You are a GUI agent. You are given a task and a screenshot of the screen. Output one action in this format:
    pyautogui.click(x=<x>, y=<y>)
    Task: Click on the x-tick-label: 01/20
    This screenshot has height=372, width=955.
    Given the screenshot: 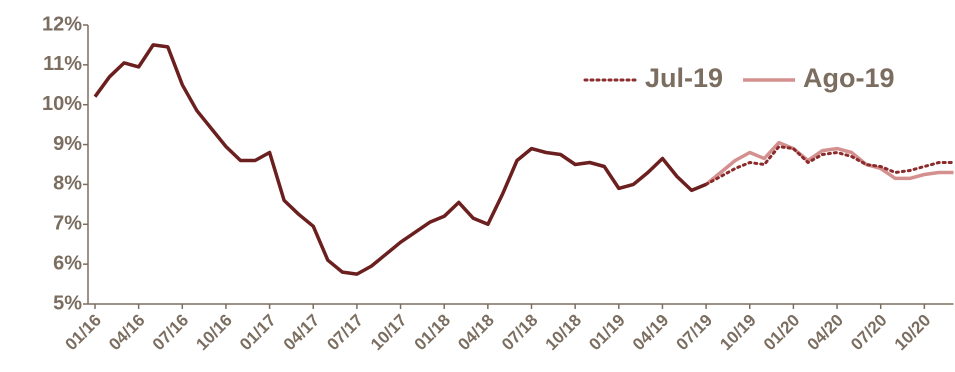 What is the action you would take?
    pyautogui.click(x=782, y=333)
    